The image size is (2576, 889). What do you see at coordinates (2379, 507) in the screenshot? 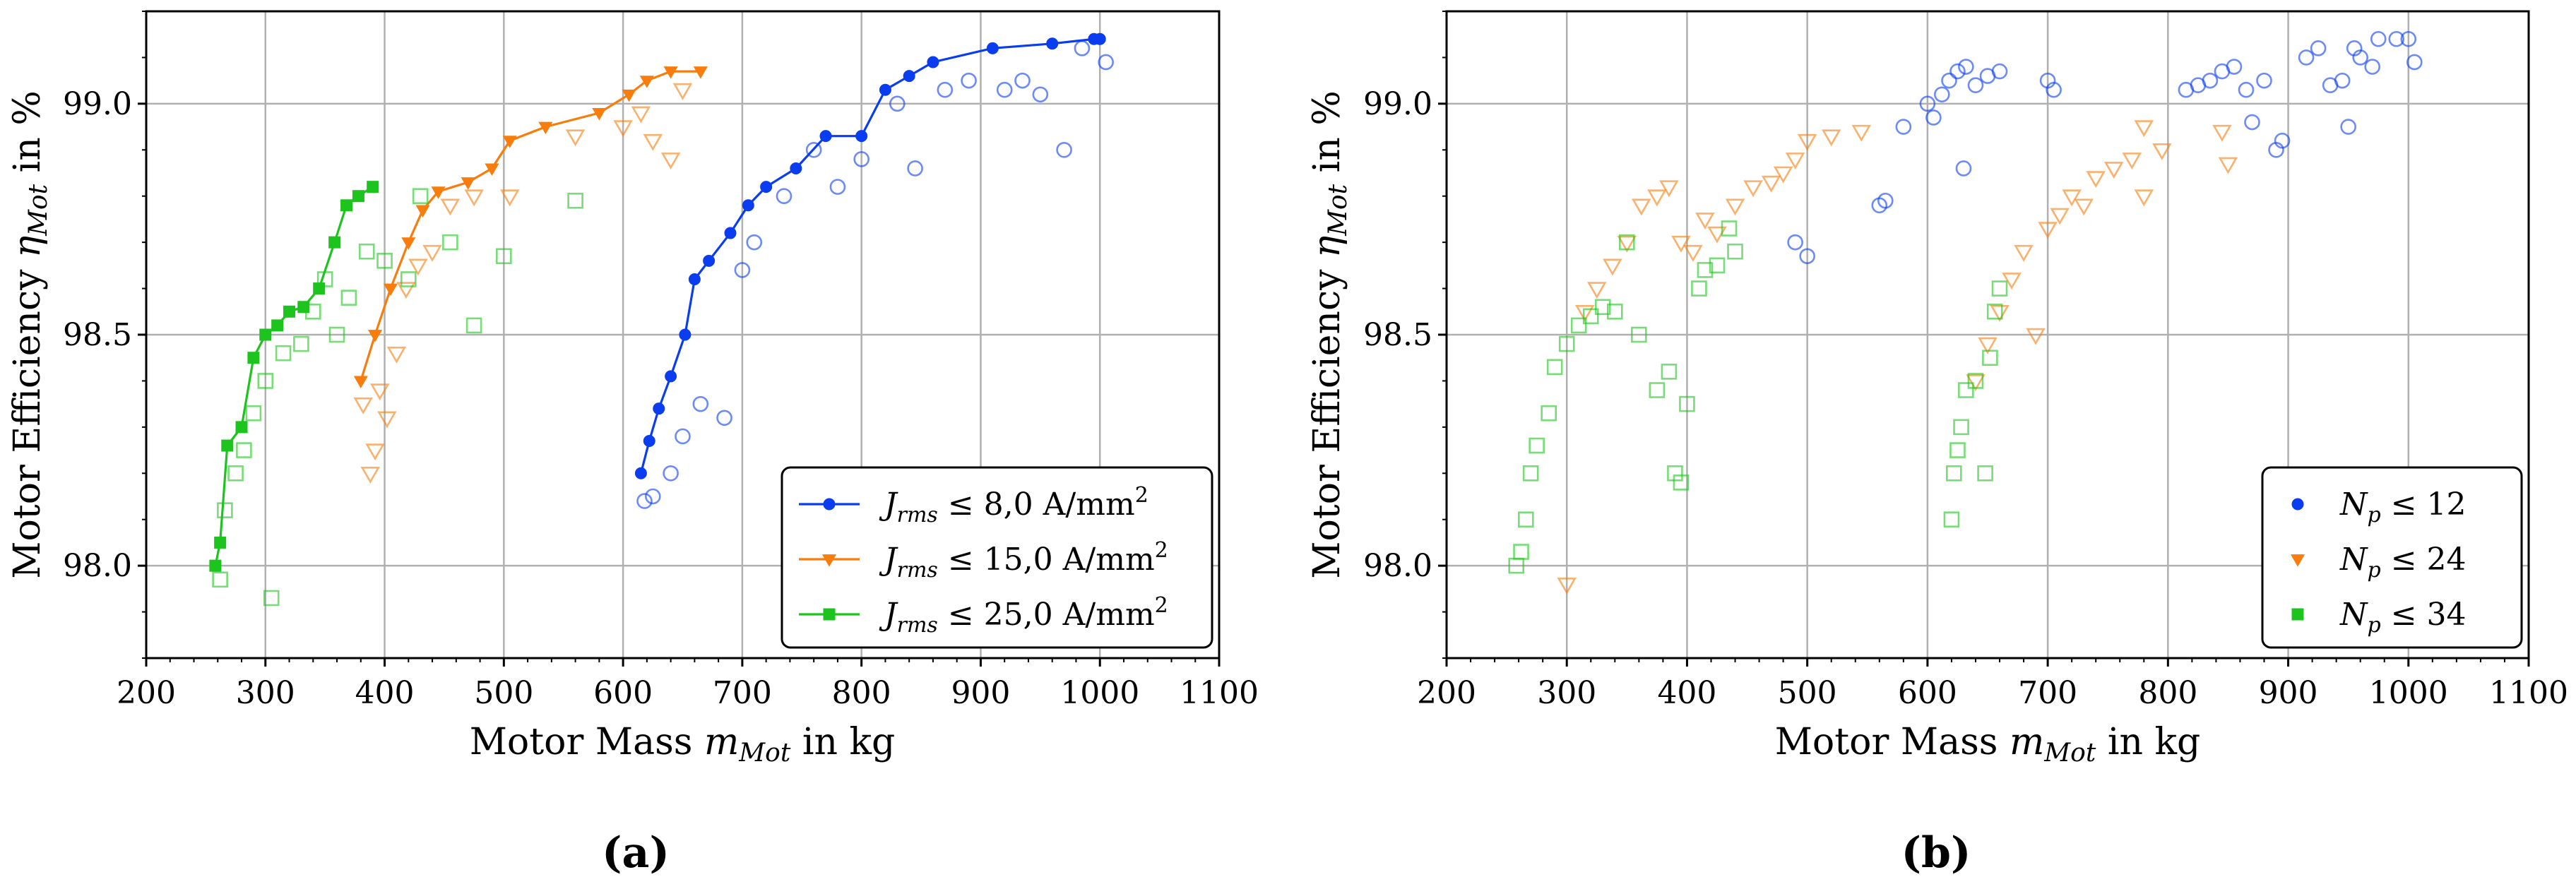
I see `legend-item: Np ≤ 12` at bounding box center [2379, 507].